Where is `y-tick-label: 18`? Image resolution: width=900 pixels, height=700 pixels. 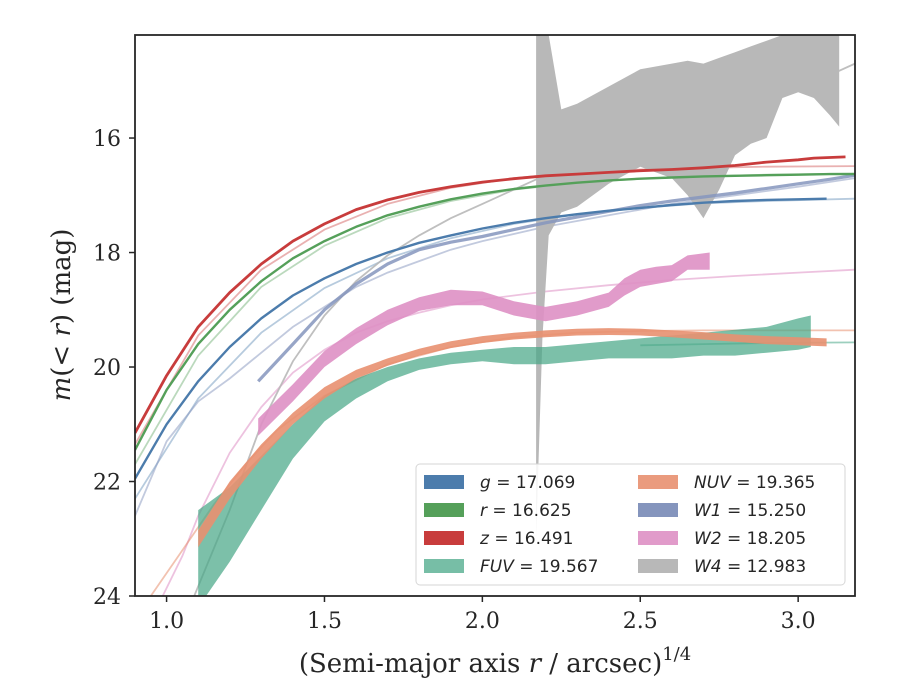 y-tick-label: 18 is located at coordinates (107, 254).